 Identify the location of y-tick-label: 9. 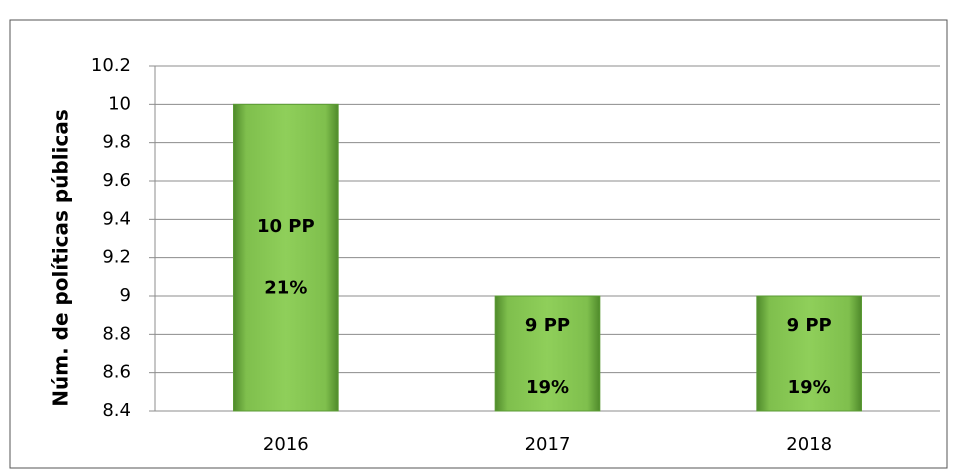
(125, 295).